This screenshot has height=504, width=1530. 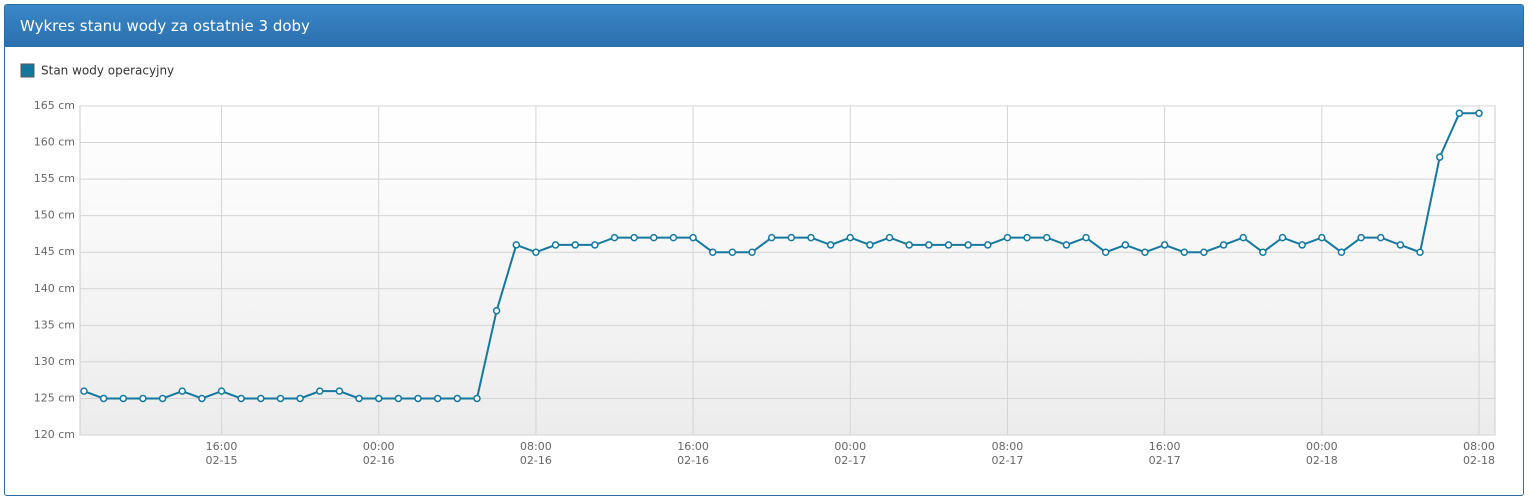 What do you see at coordinates (27, 70) in the screenshot?
I see `legend-swatch` at bounding box center [27, 70].